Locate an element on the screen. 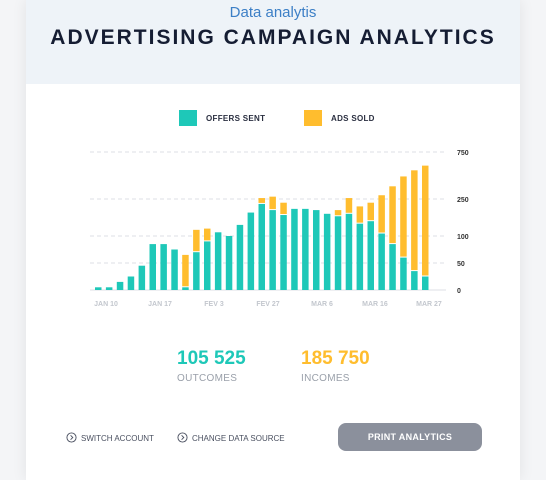 Image resolution: width=546 pixels, height=480 pixels. legend-label-ads: ADS SOLD is located at coordinates (353, 118).